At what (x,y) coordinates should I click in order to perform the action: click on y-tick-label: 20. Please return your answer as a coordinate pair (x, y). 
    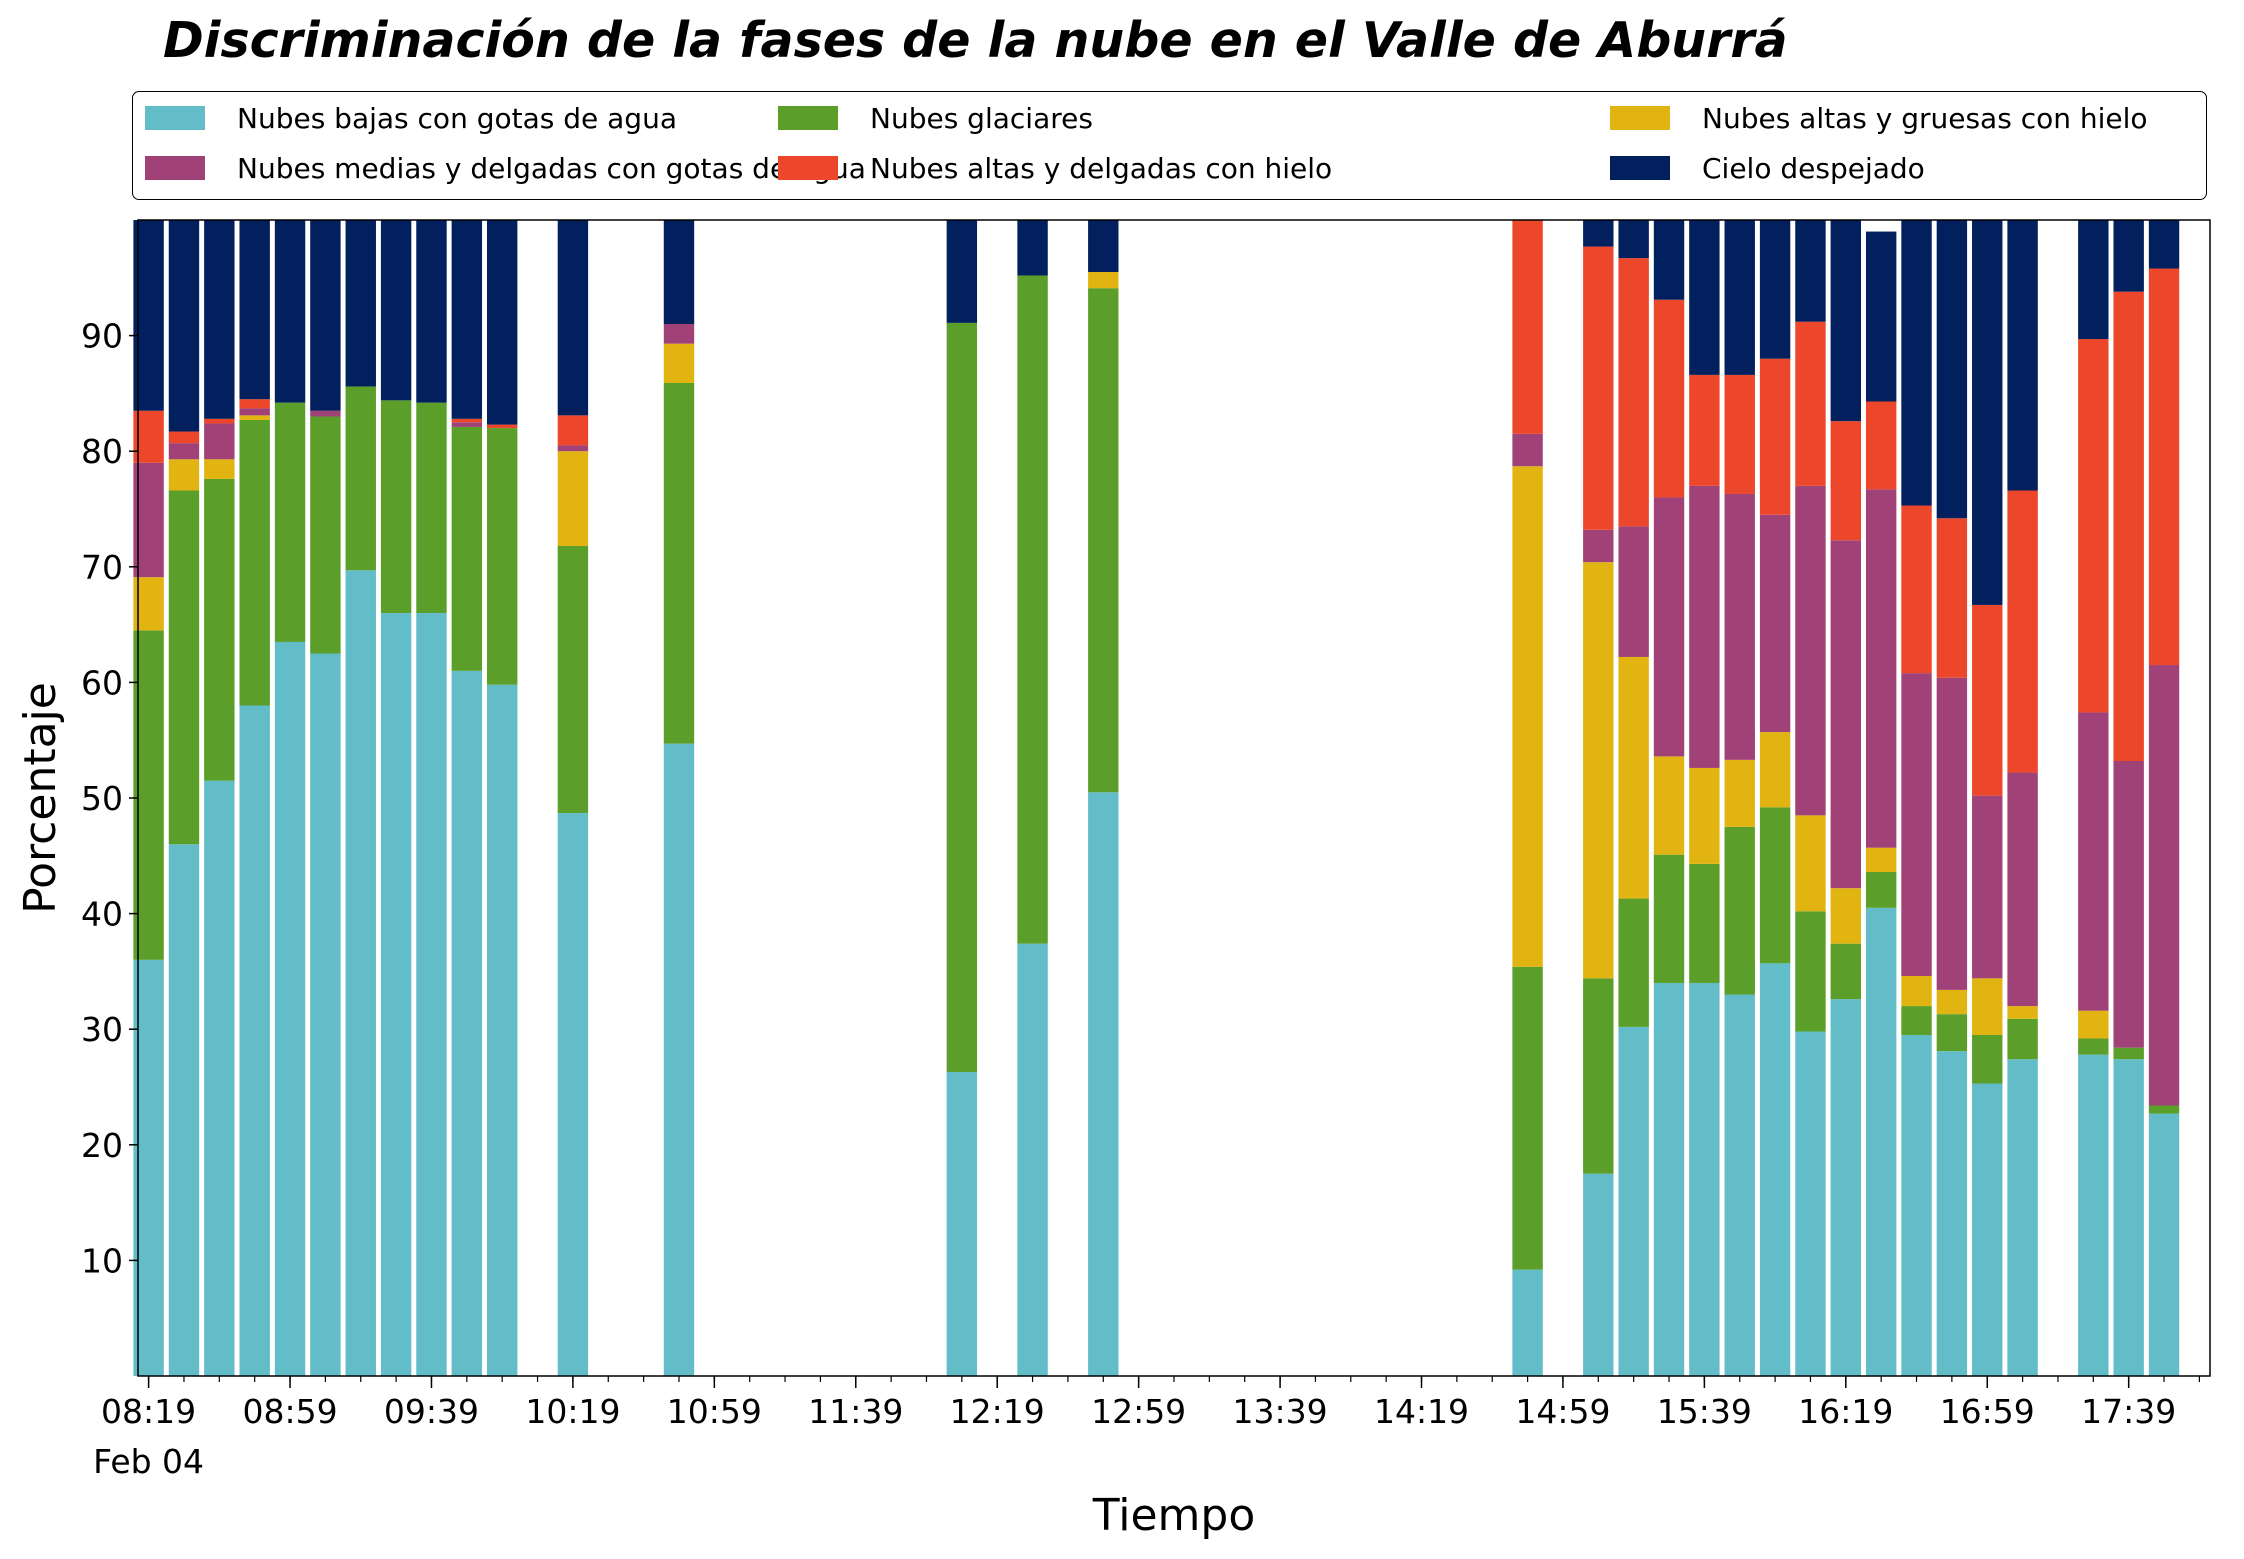
    Looking at the image, I should click on (102, 1145).